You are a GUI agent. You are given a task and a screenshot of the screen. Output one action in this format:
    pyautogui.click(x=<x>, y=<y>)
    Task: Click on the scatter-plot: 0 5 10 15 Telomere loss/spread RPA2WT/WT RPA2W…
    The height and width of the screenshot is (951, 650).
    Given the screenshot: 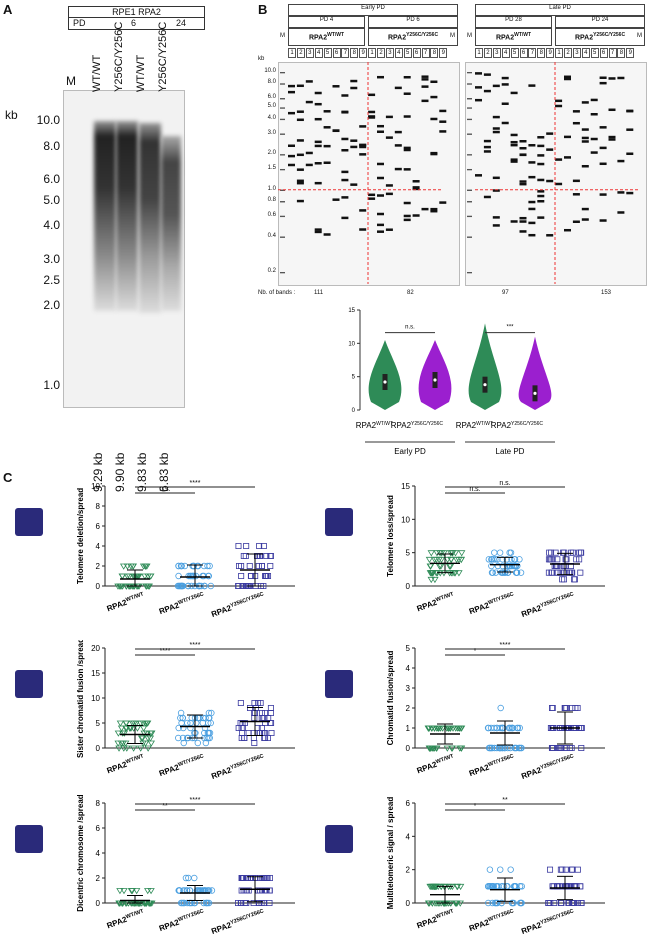 What is the action you would take?
    pyautogui.click(x=495, y=549)
    